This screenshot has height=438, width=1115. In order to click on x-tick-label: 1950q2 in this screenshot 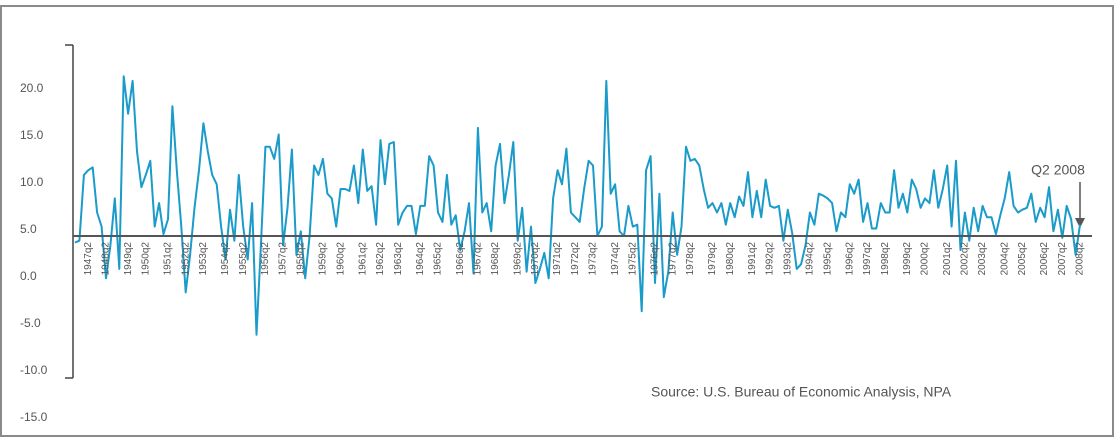, I will do `click(145, 259)`.